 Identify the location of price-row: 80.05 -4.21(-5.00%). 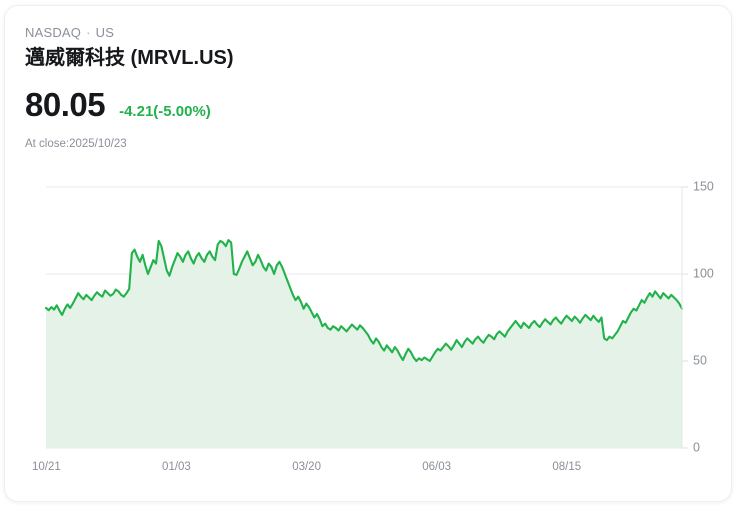
(378, 105).